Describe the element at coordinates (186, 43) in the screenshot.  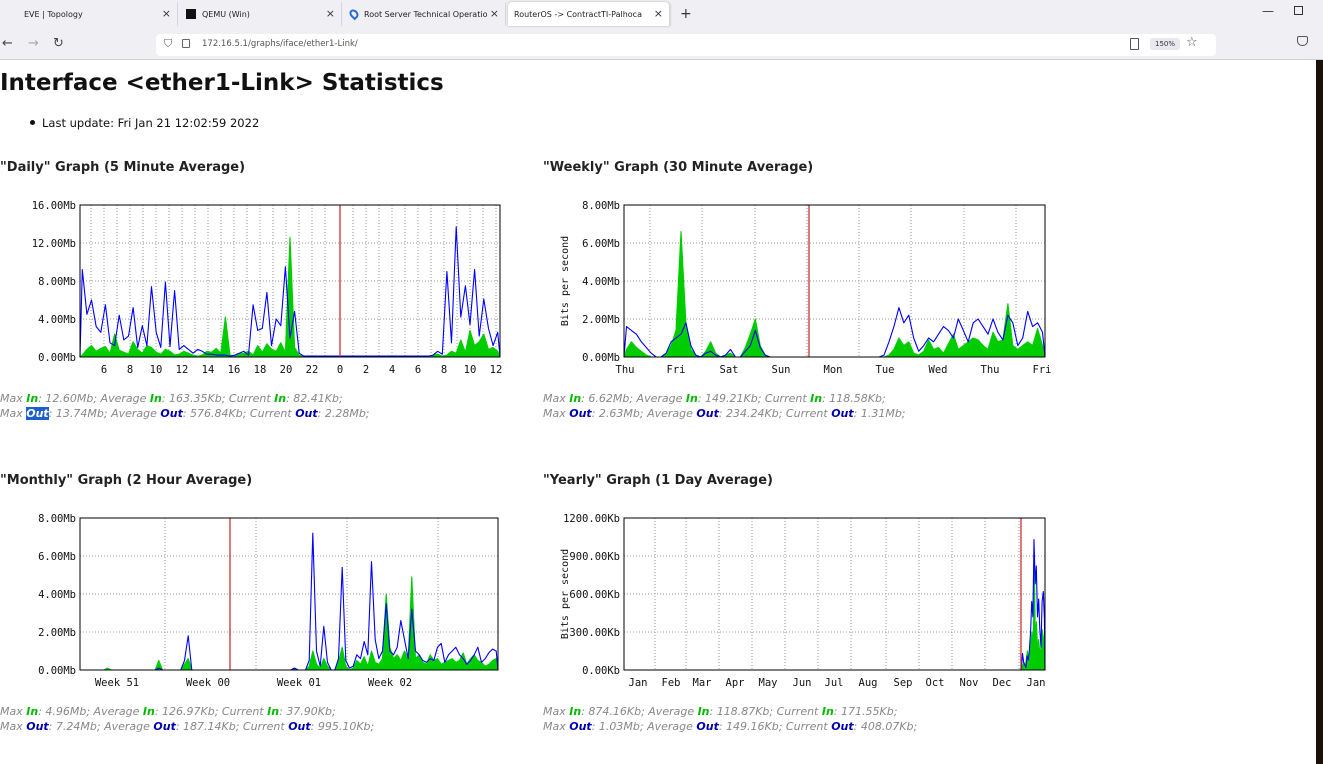
I see `lock-icon` at that location.